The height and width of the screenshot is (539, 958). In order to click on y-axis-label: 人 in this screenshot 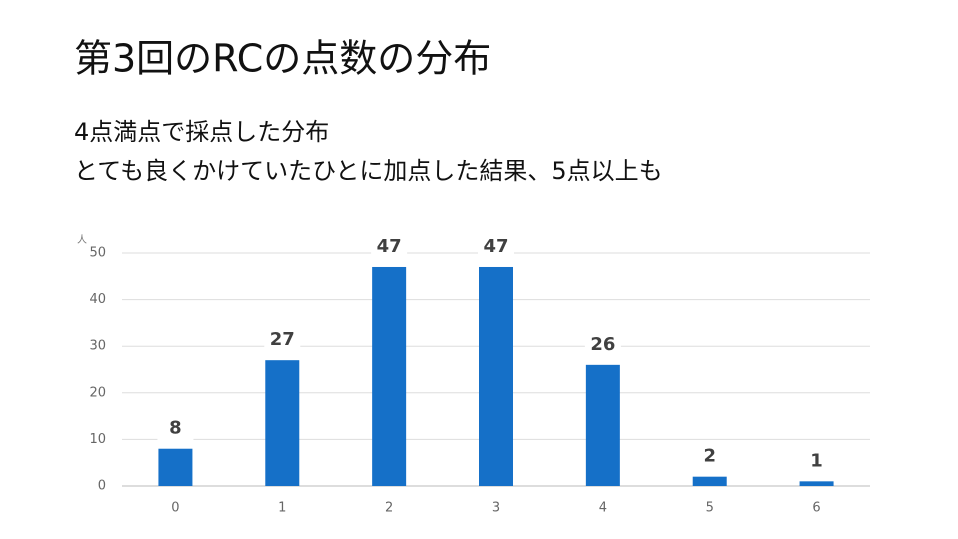, I will do `click(82, 240)`.